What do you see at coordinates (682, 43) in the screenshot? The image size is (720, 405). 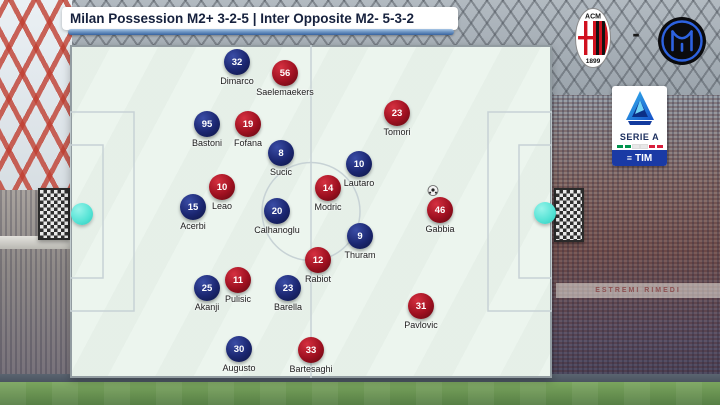 I see `inter-crest-icon` at bounding box center [682, 43].